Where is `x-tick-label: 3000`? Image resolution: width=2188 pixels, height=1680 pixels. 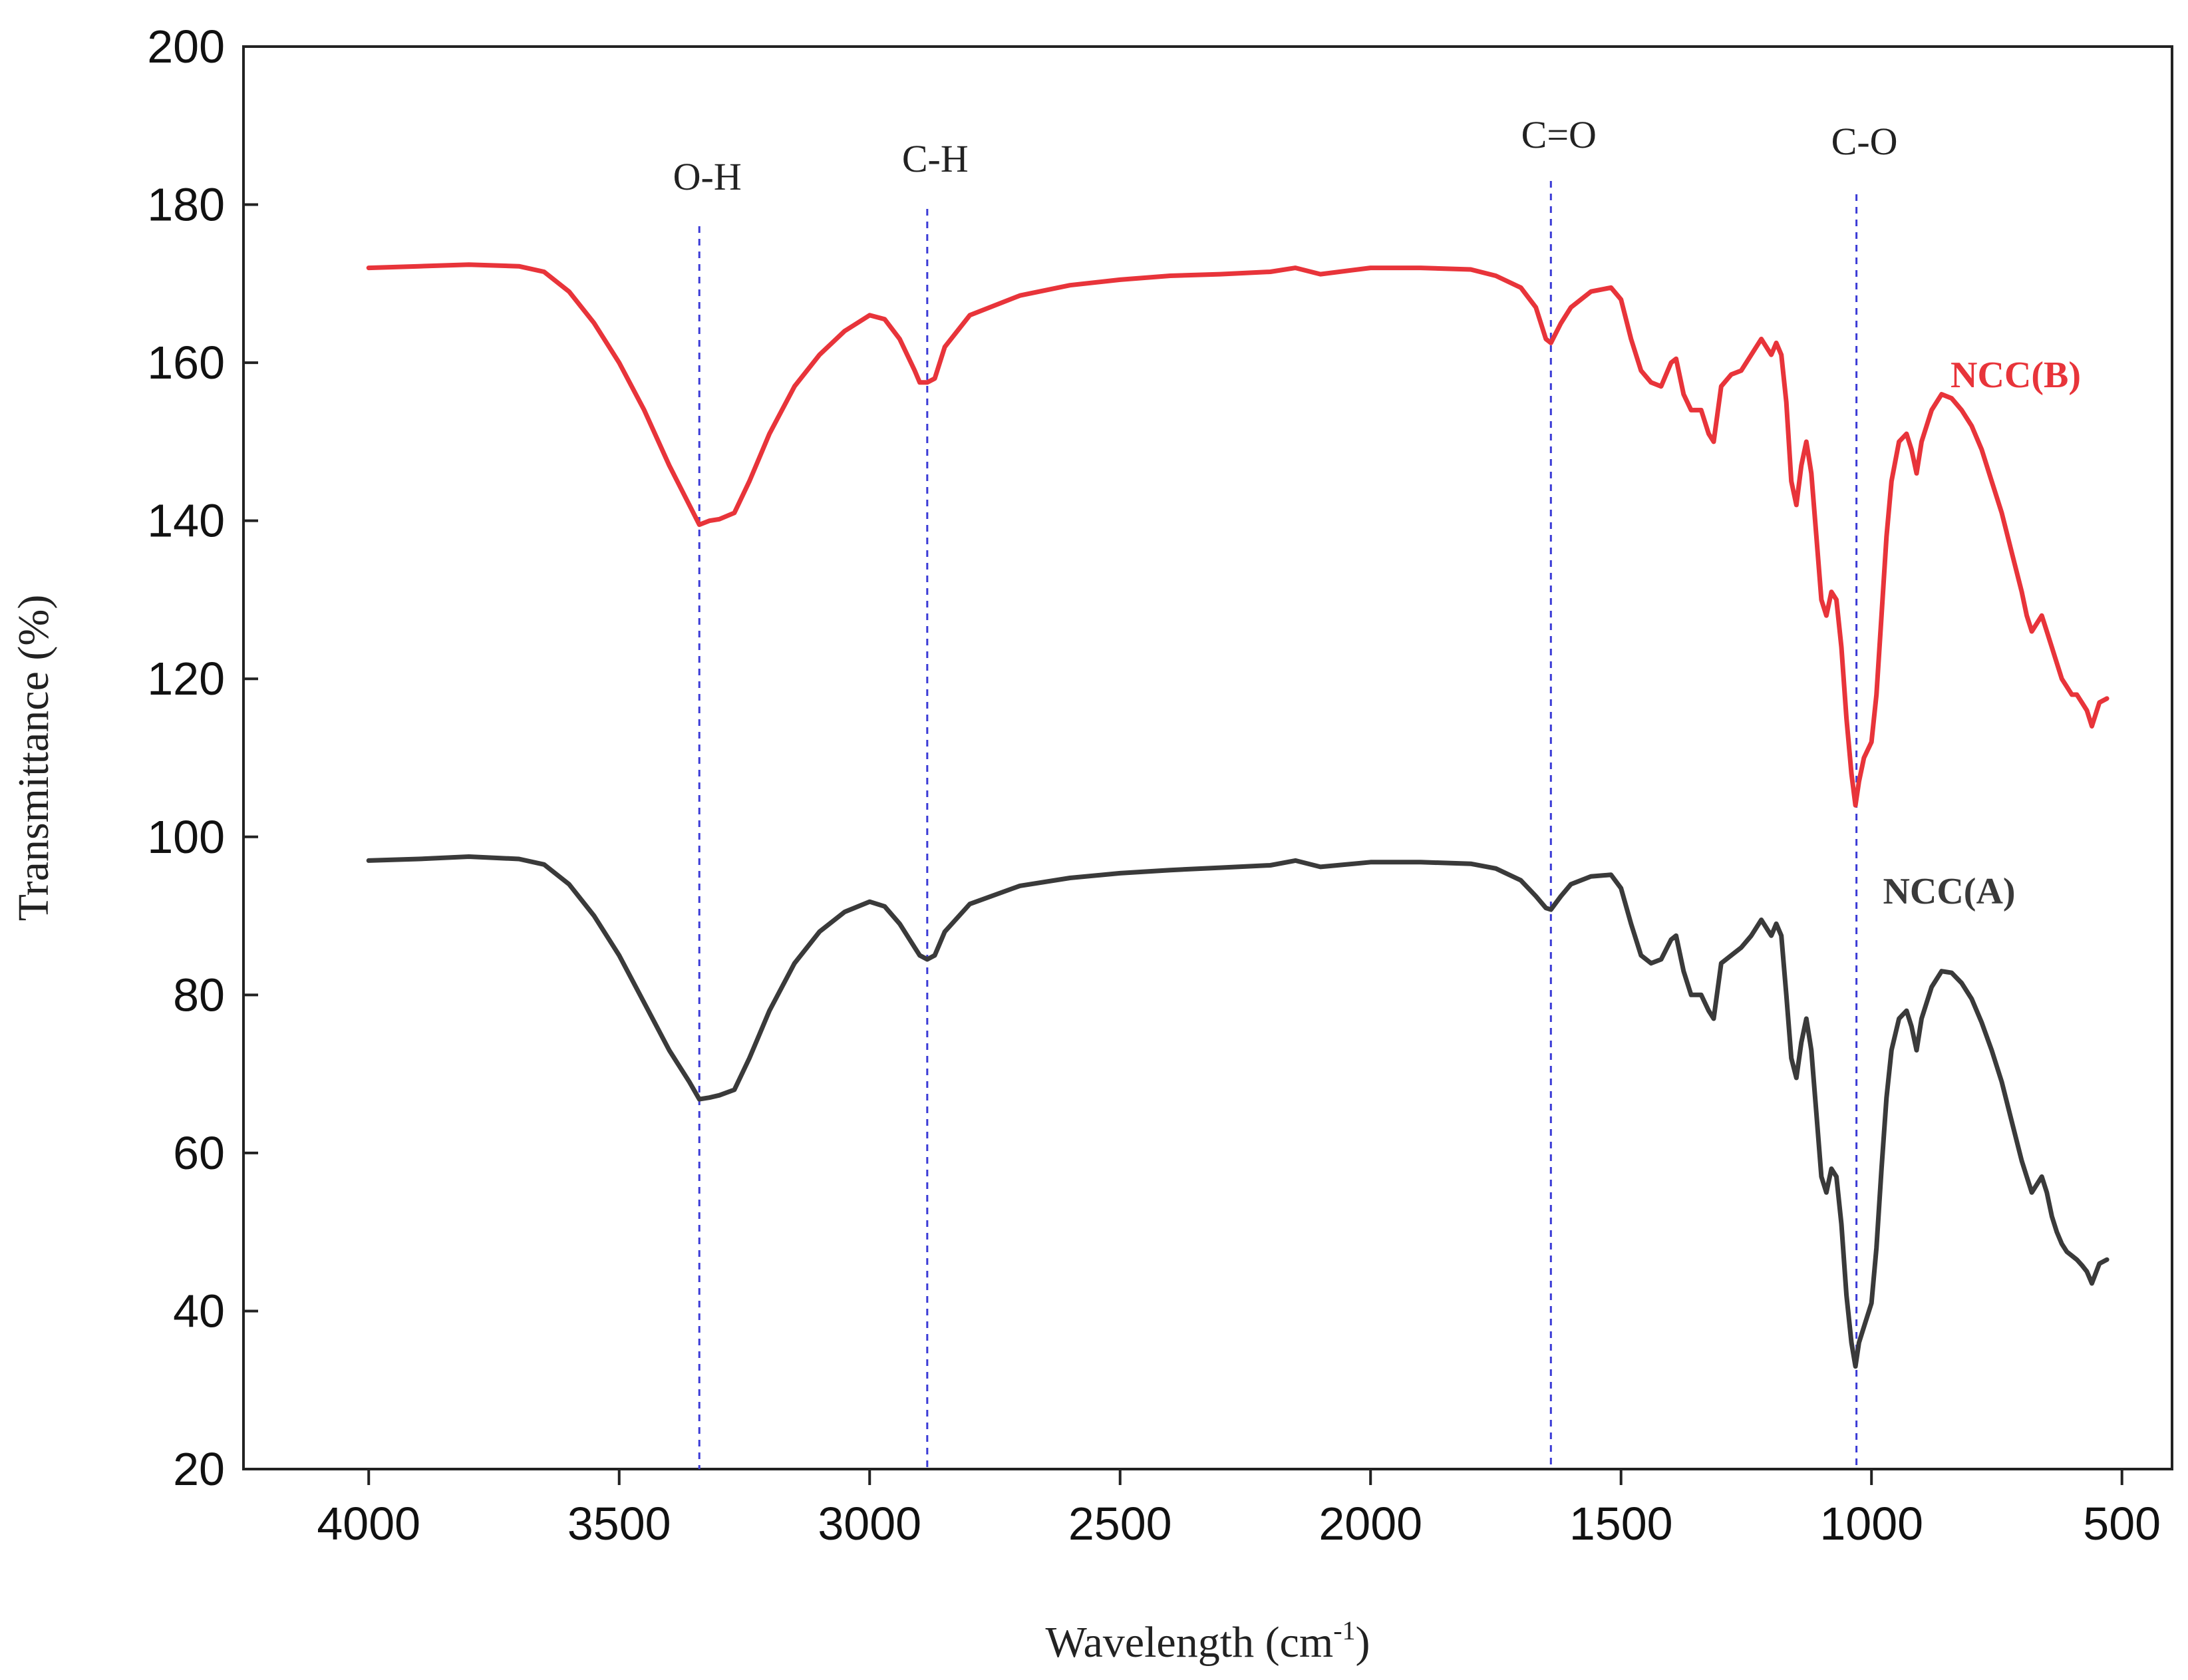
x-tick-label: 3000 is located at coordinates (870, 1524).